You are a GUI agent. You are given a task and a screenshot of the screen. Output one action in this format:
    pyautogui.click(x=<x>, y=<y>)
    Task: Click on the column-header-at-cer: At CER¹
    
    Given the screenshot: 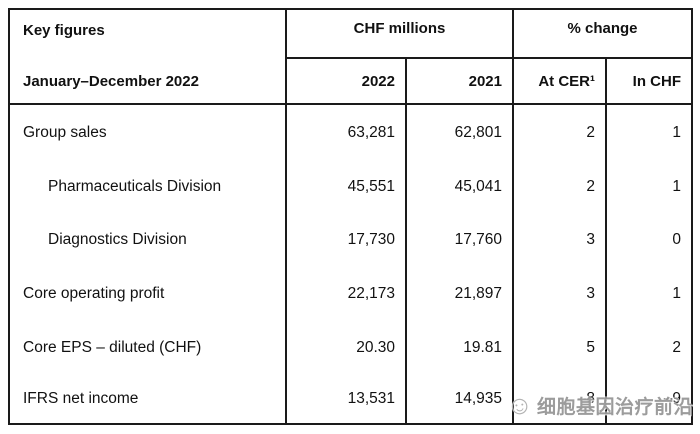 What is the action you would take?
    pyautogui.click(x=560, y=82)
    